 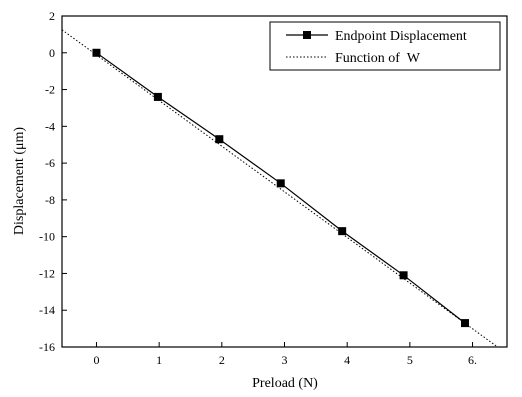 I want to click on x-tick-label: 2, so click(x=222, y=360).